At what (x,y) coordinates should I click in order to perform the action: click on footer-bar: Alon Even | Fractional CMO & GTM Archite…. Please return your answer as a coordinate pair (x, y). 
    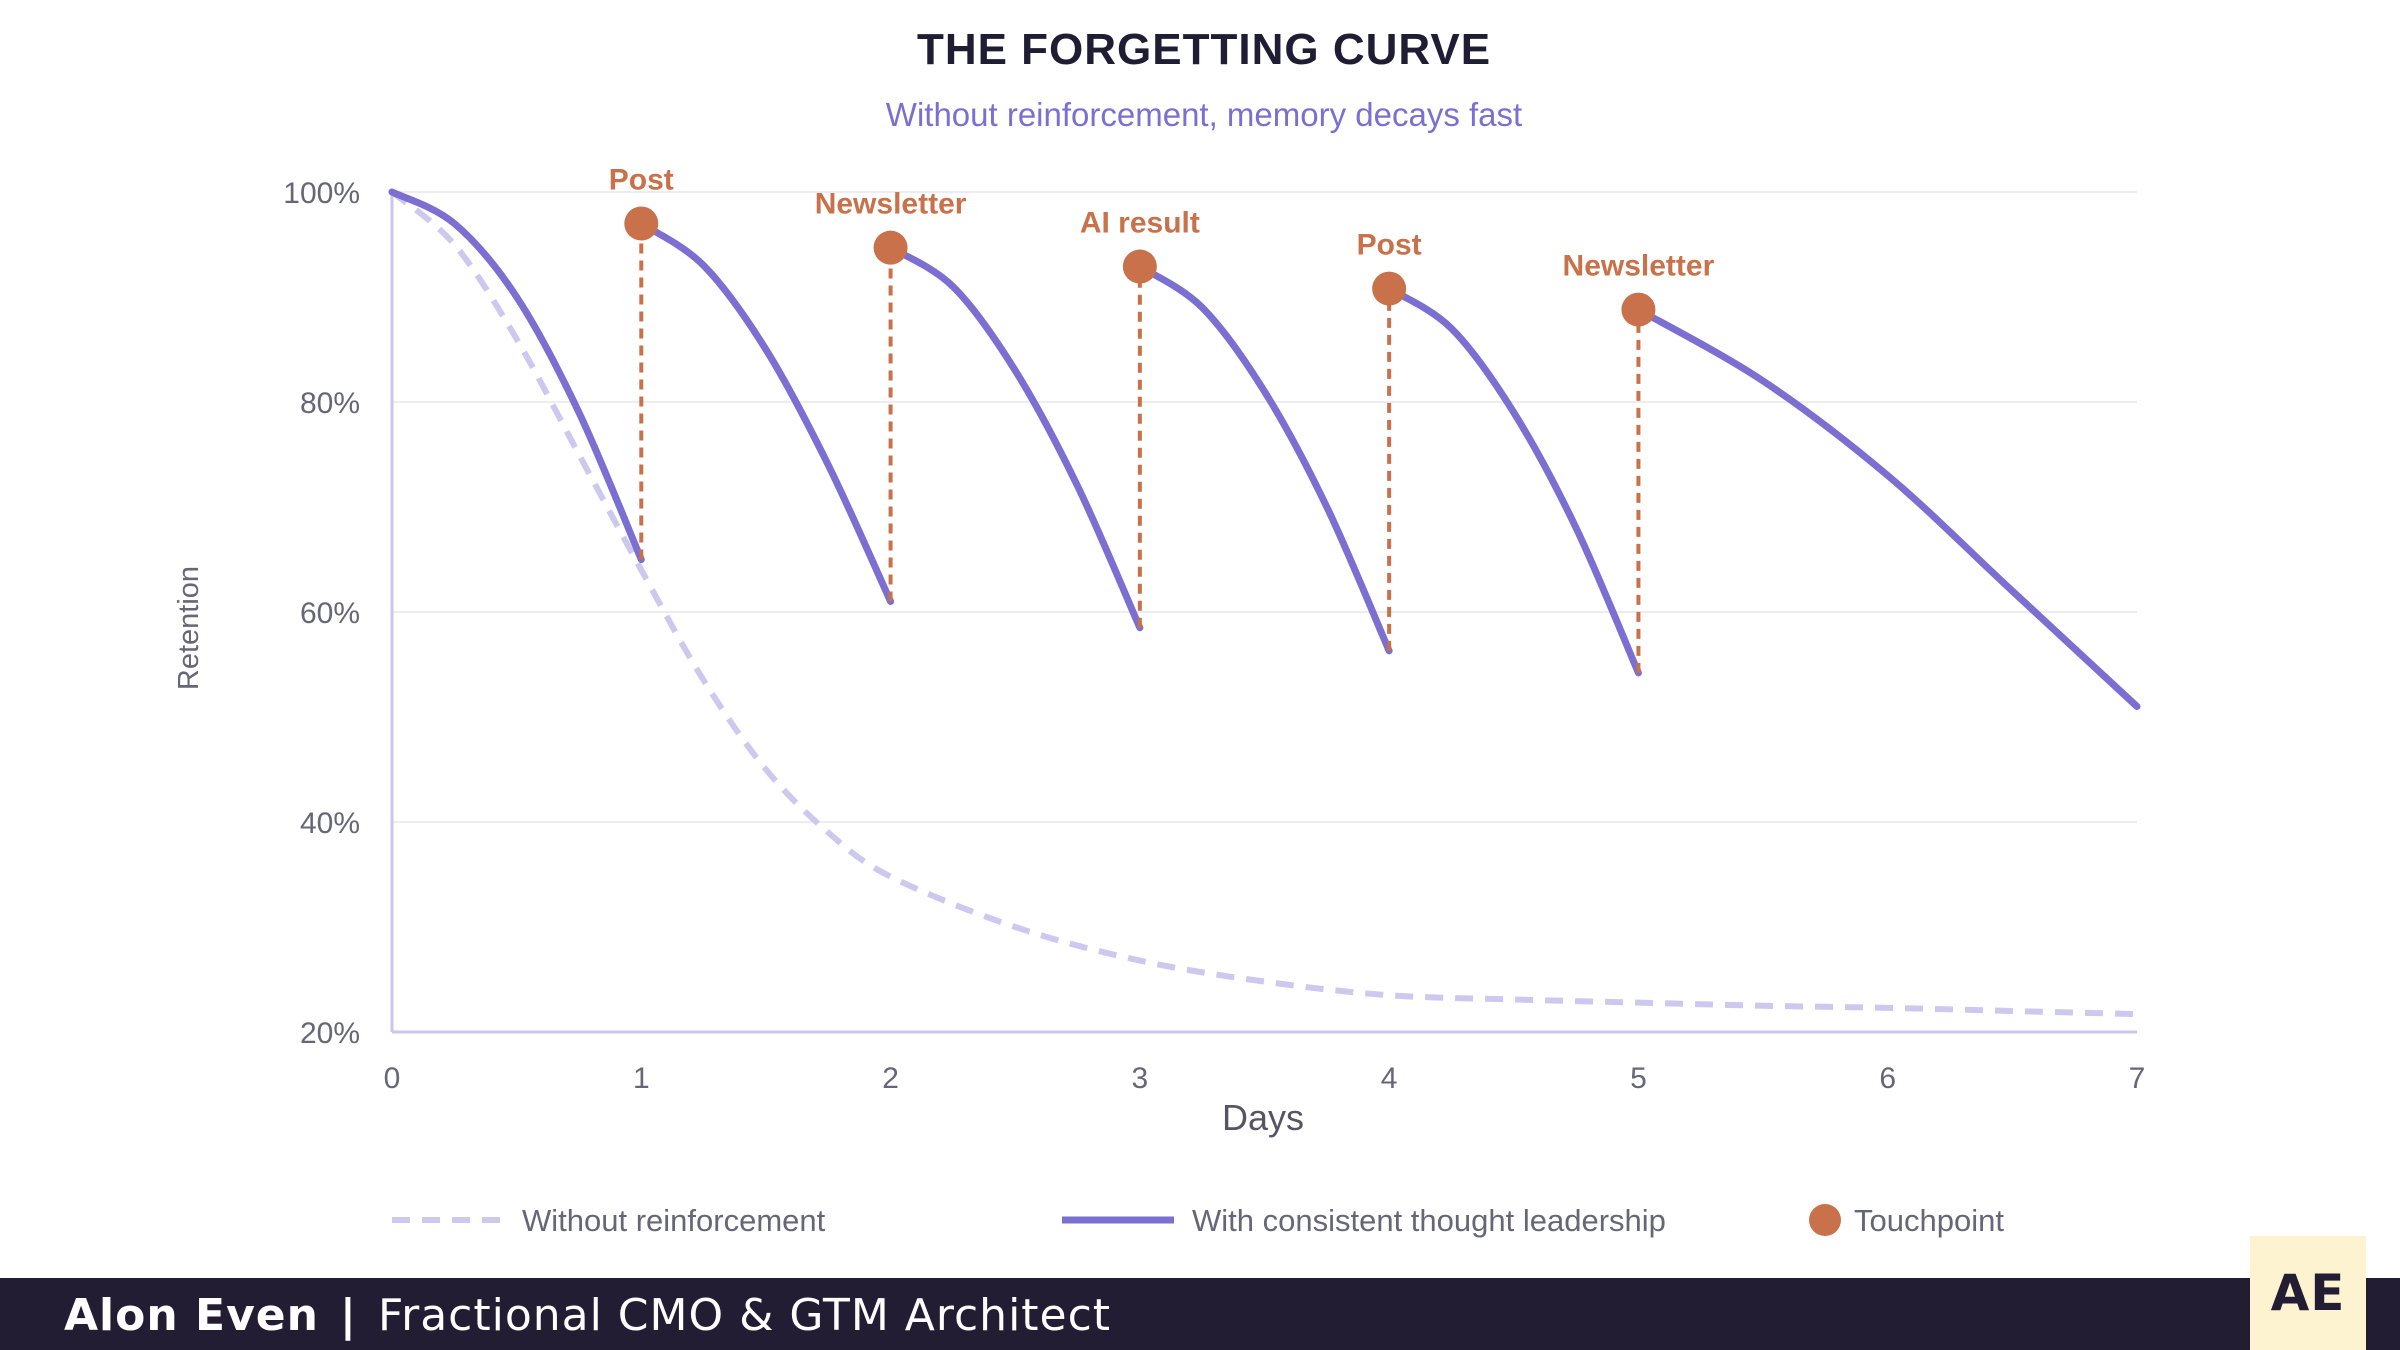
    Looking at the image, I should click on (1200, 1314).